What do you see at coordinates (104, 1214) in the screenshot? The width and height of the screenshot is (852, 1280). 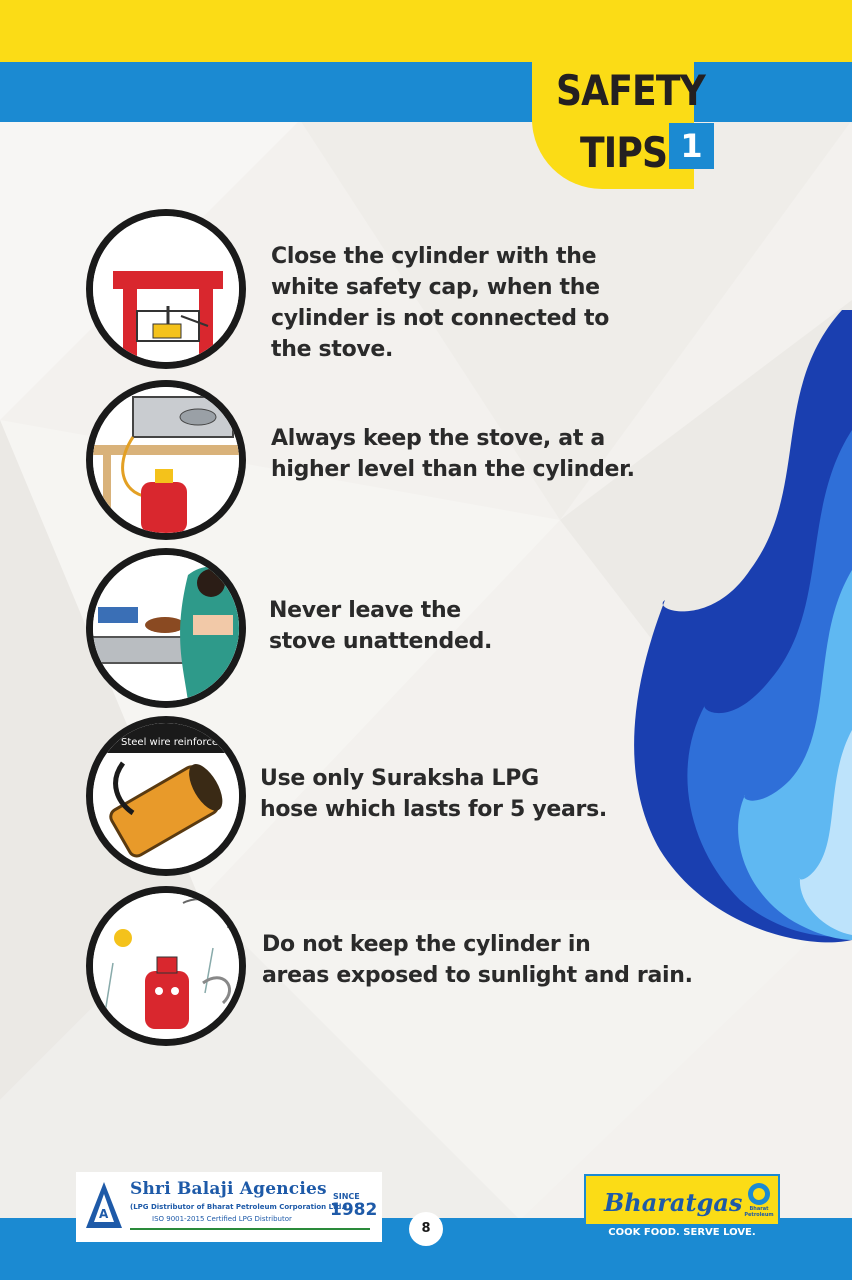 I see `svg-text: A` at bounding box center [104, 1214].